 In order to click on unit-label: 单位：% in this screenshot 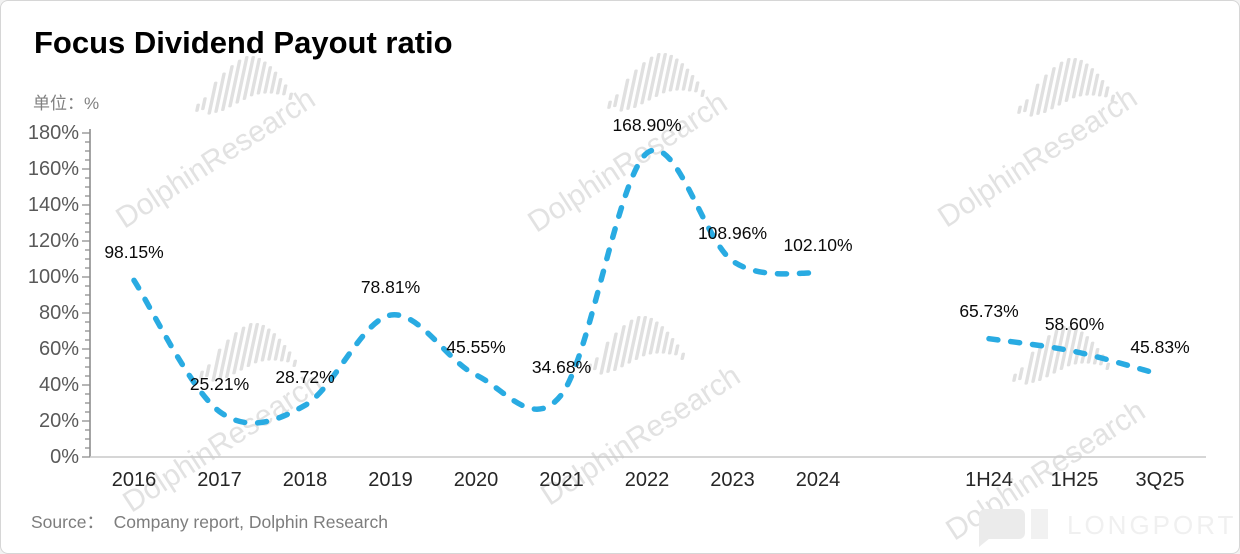, I will do `click(66, 103)`.